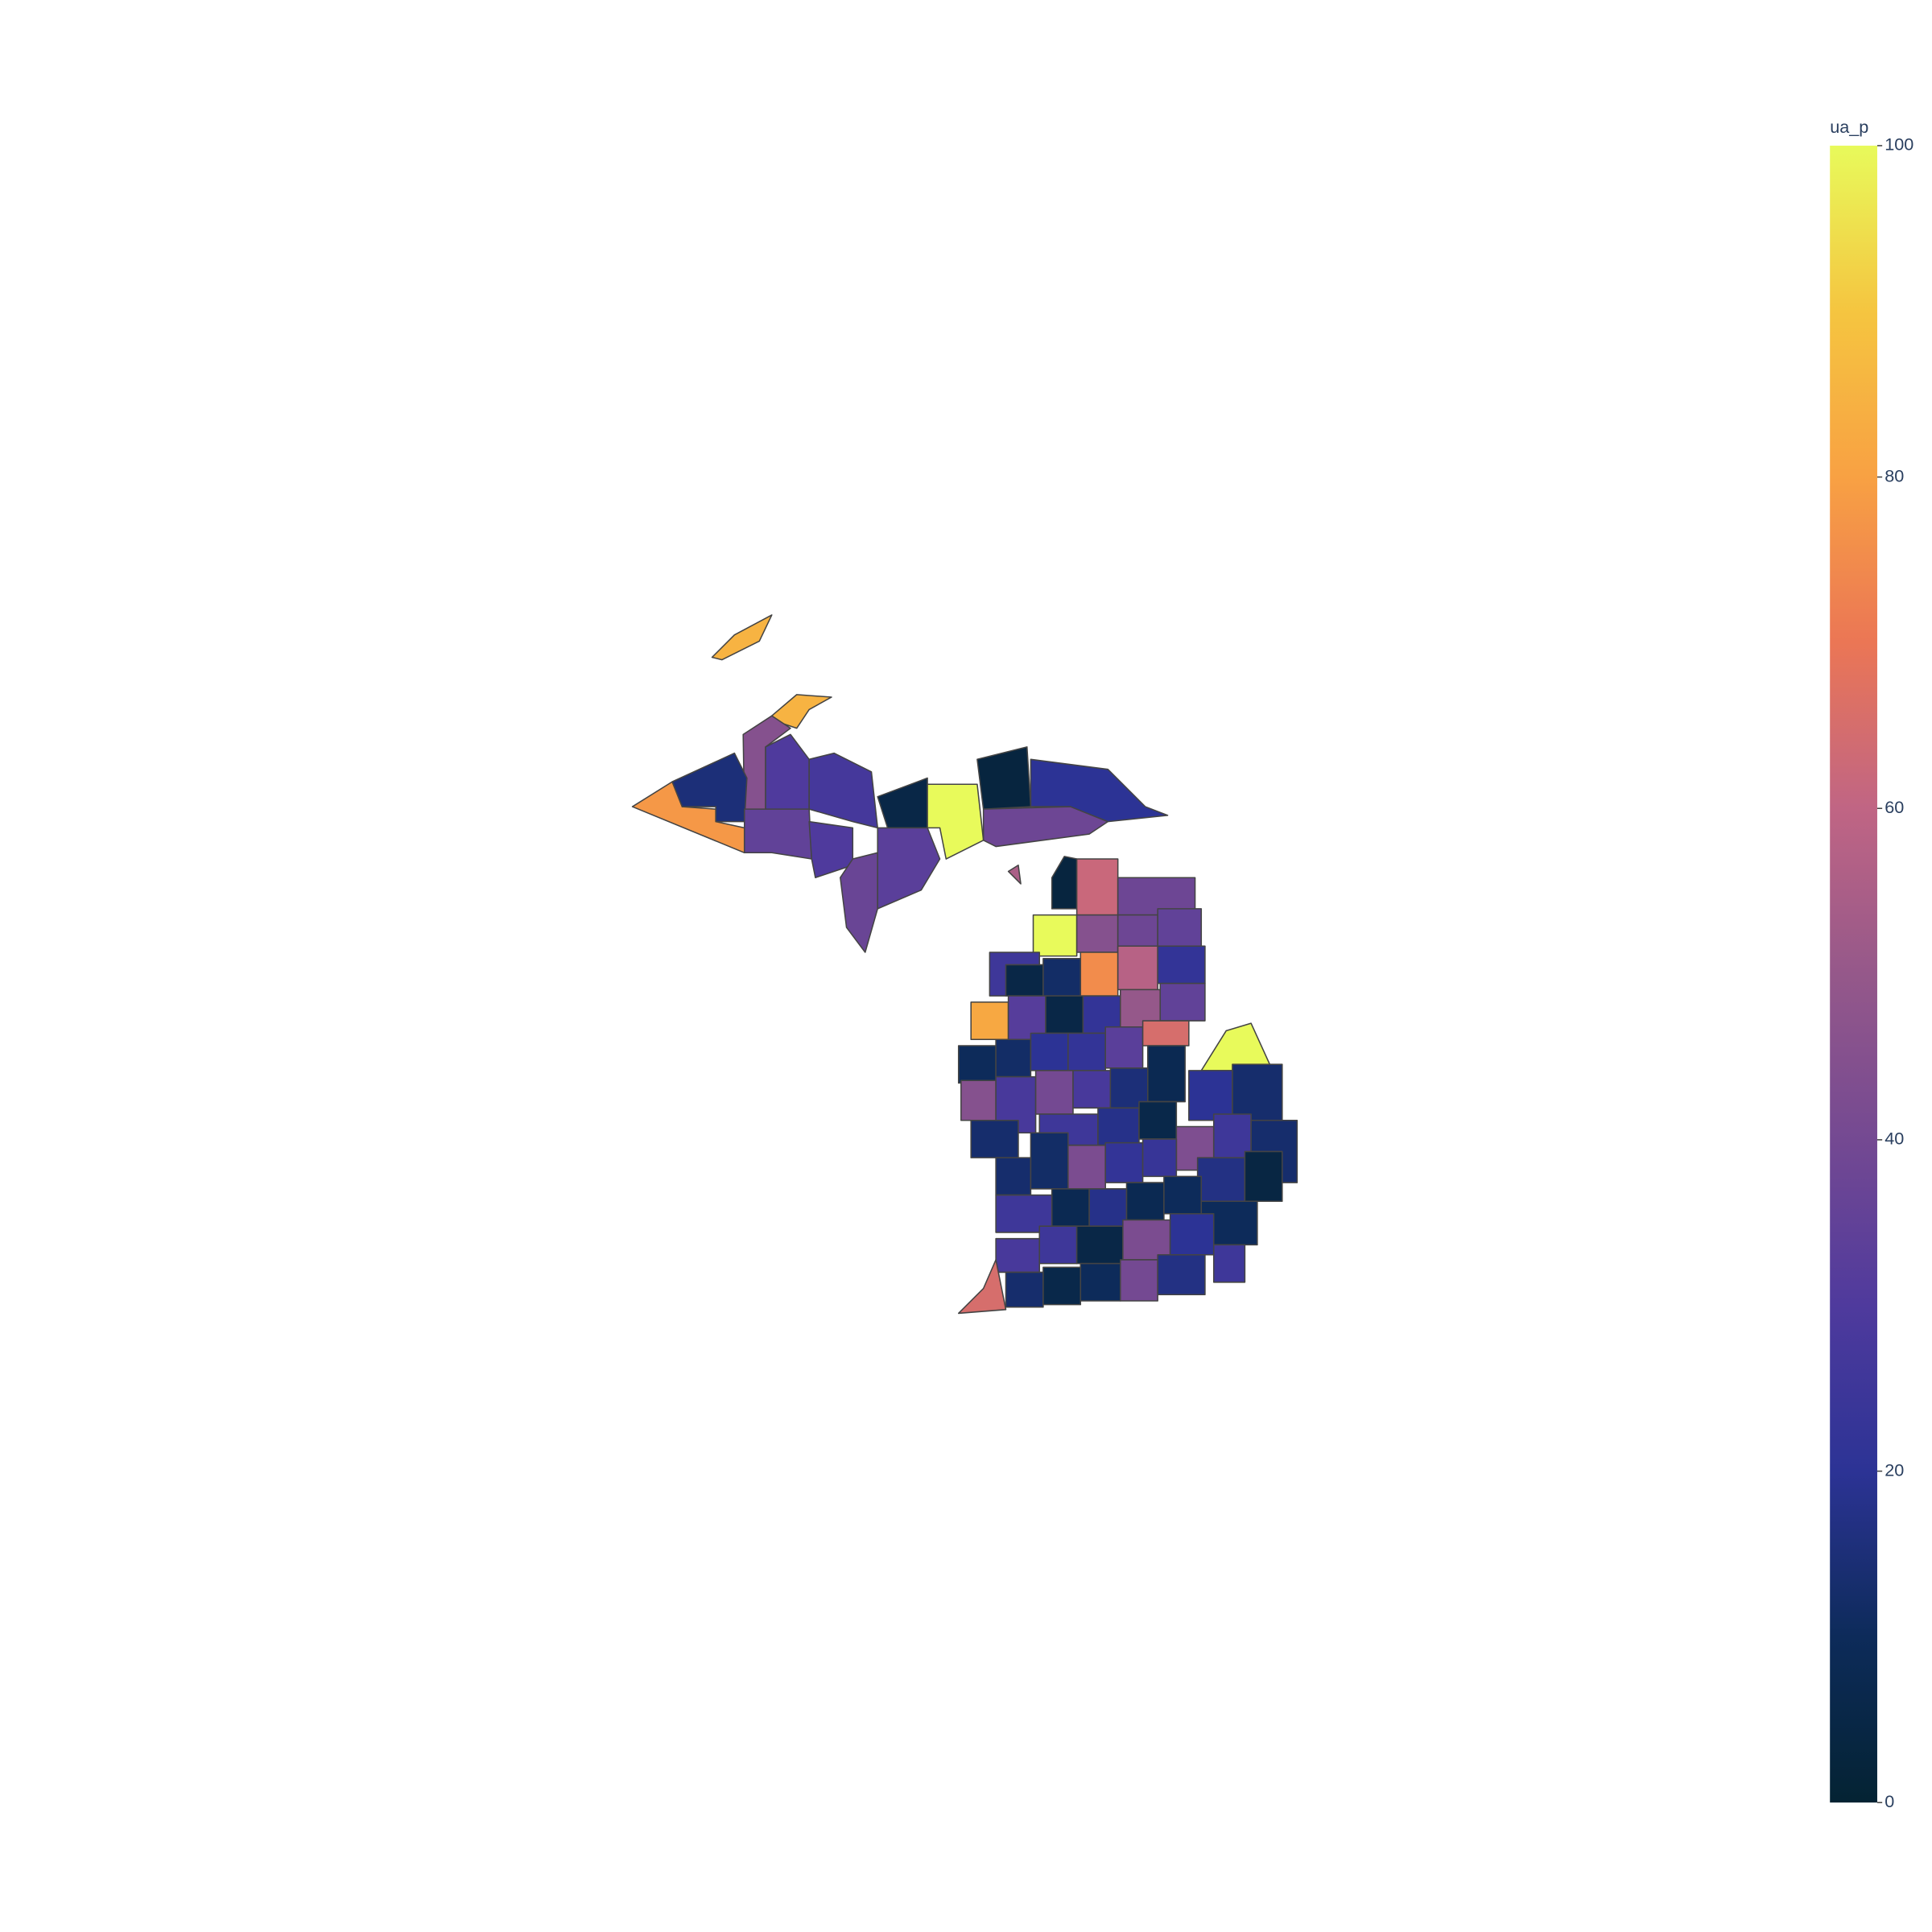 The height and width of the screenshot is (1932, 1932). Describe the element at coordinates (1894, 1469) in the screenshot. I see `colorbar-tick-label: 20` at that location.